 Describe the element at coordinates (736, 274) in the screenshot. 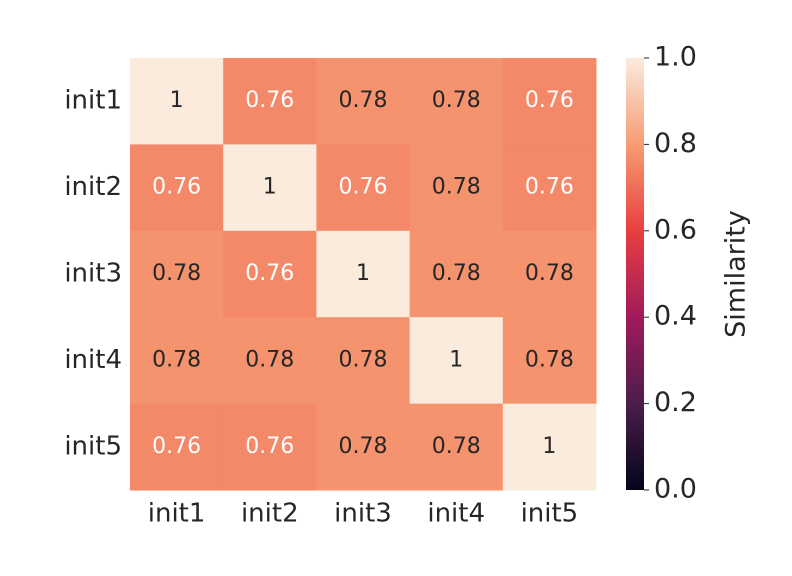

I see `colorbar-label: Similarity` at that location.